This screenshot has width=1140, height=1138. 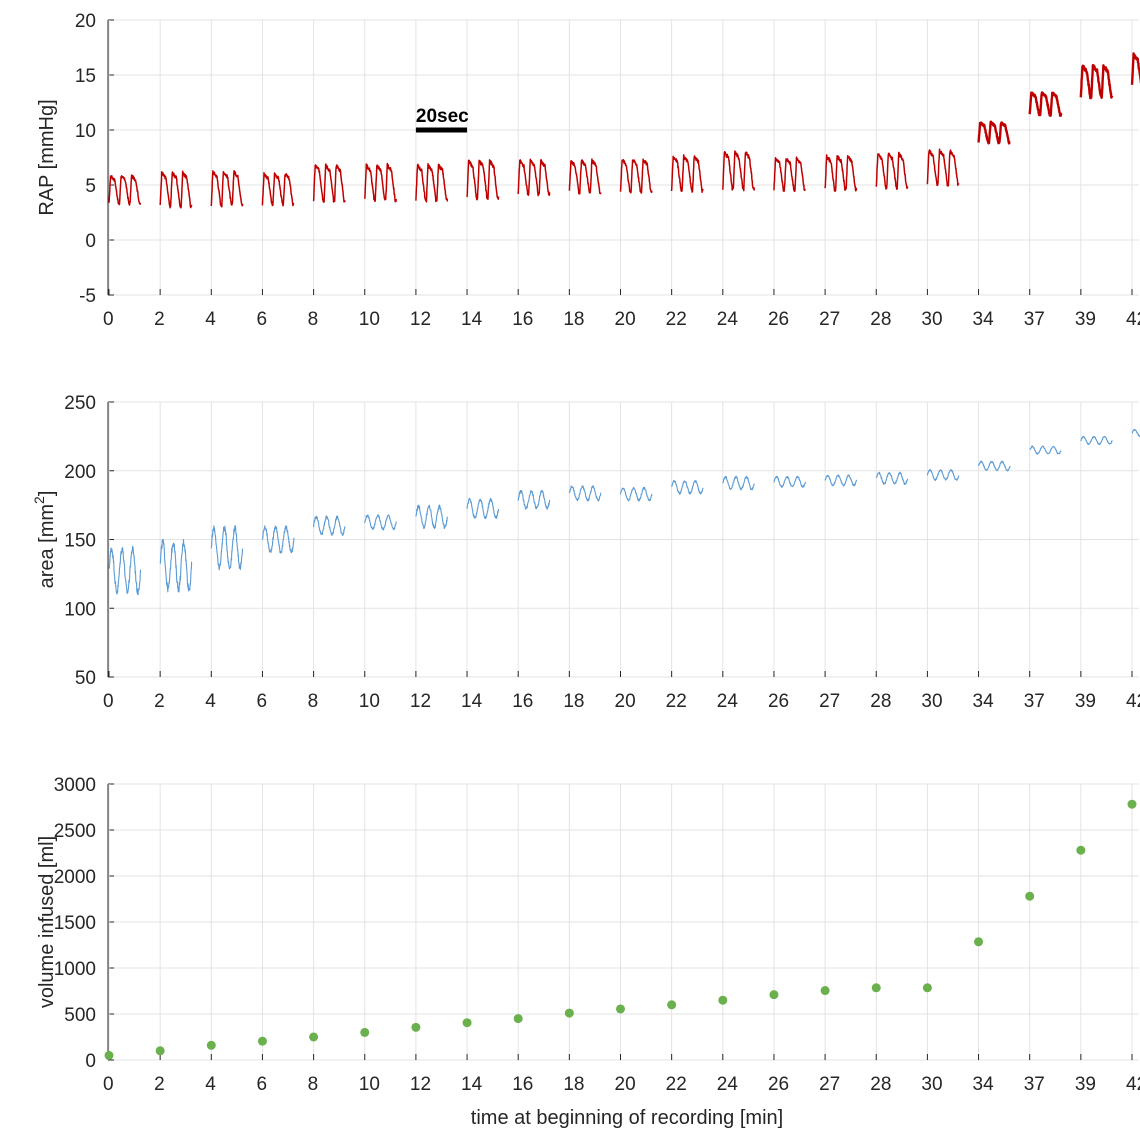 What do you see at coordinates (87, 296) in the screenshot?
I see `y-tick-label: -5` at bounding box center [87, 296].